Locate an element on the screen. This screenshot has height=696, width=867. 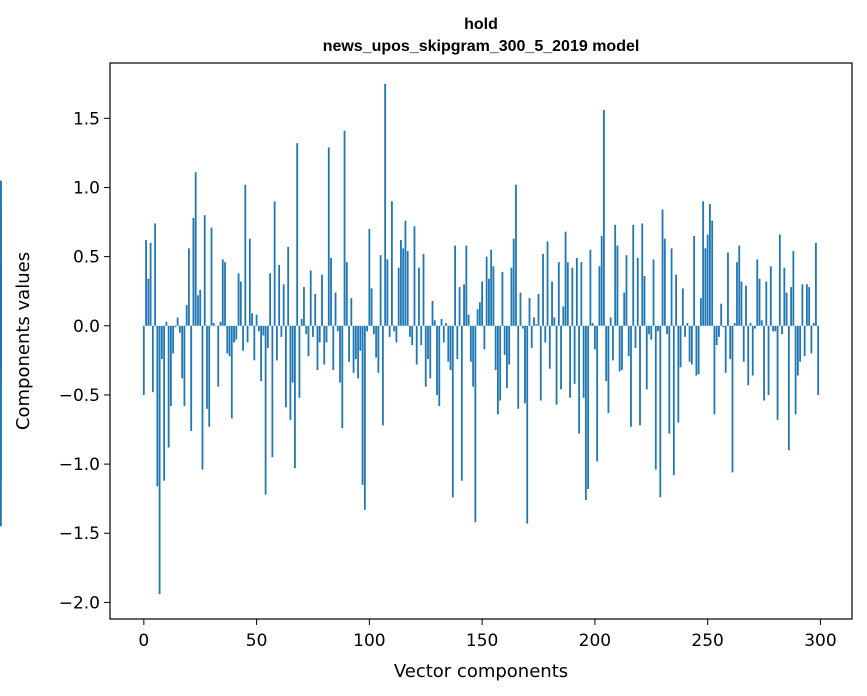
y-tick-label: −1.5 is located at coordinates (79, 534).